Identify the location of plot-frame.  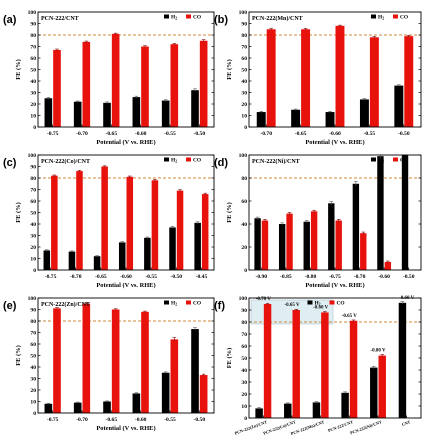
(126, 212).